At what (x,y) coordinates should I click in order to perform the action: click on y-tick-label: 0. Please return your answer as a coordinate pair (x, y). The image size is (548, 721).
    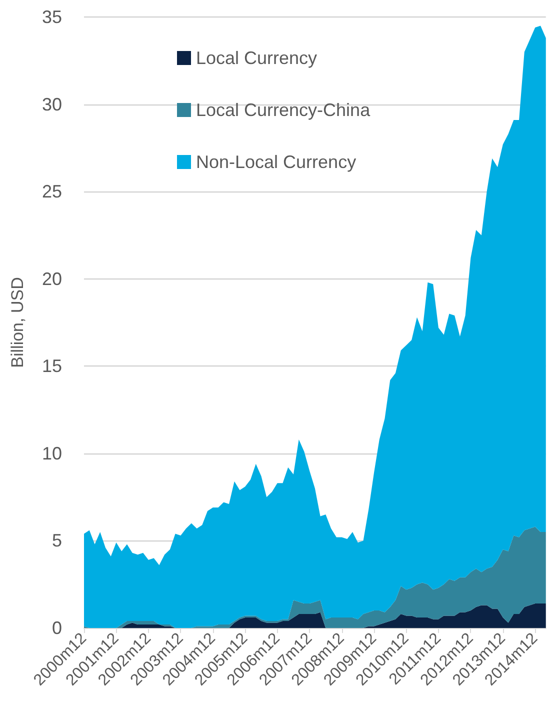
    Looking at the image, I should click on (57, 628).